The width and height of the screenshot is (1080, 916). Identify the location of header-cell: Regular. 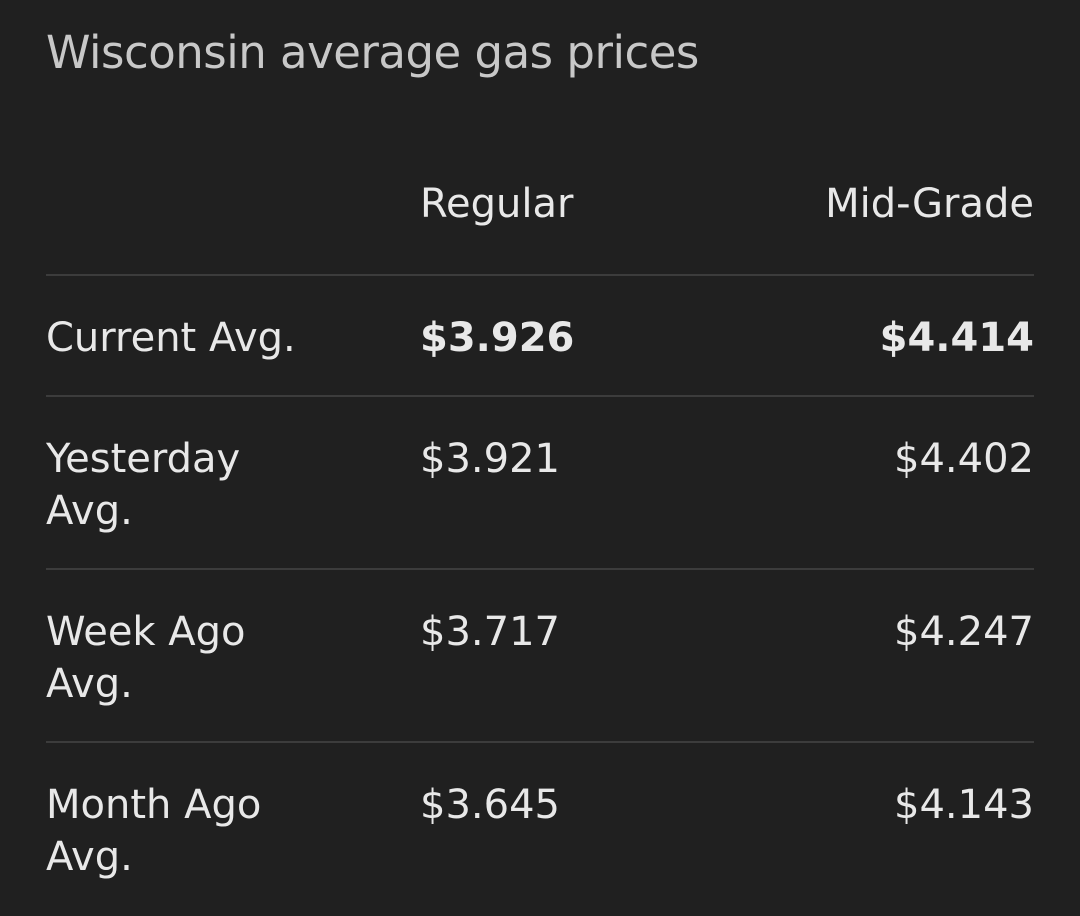
(497, 204).